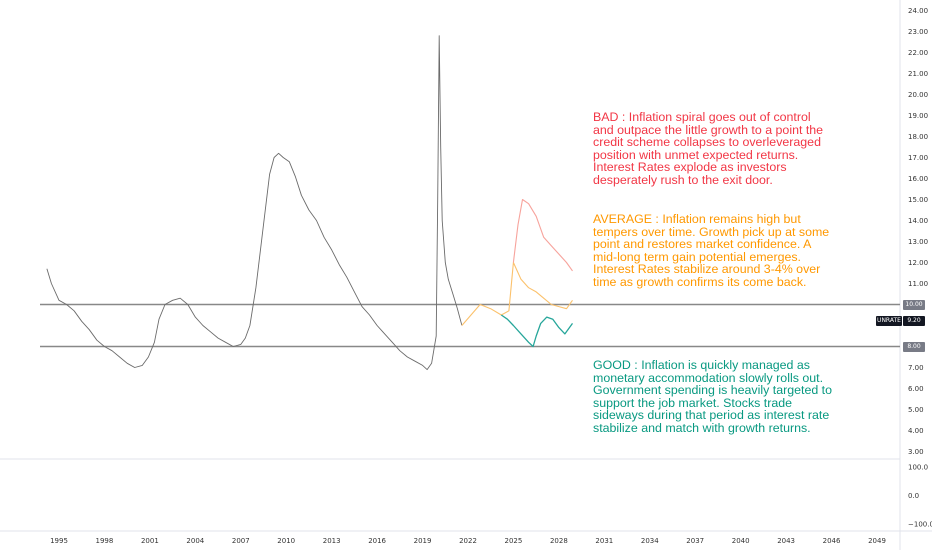  I want to click on x-tick-label: 2001, so click(150, 541).